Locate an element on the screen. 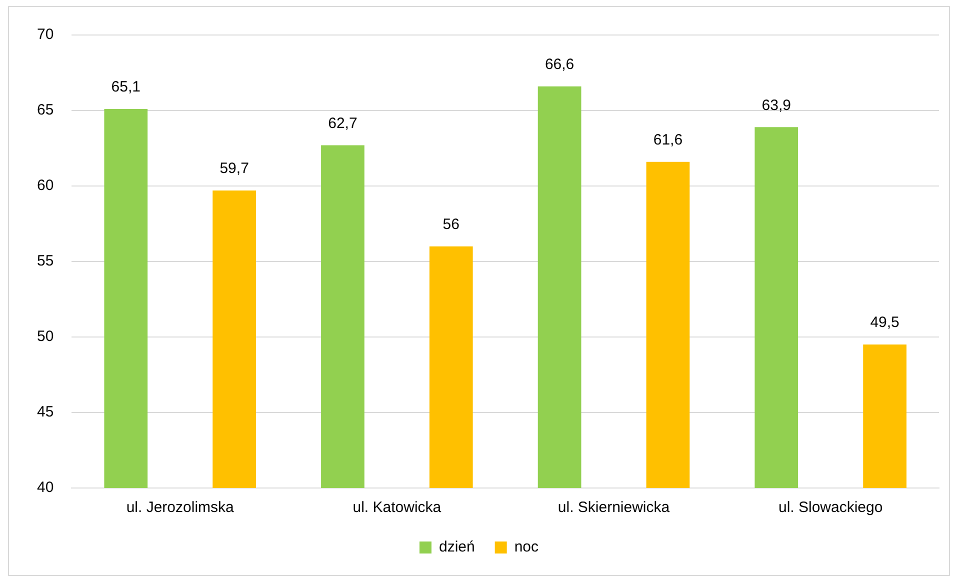  data-label: 62,7 is located at coordinates (343, 123).